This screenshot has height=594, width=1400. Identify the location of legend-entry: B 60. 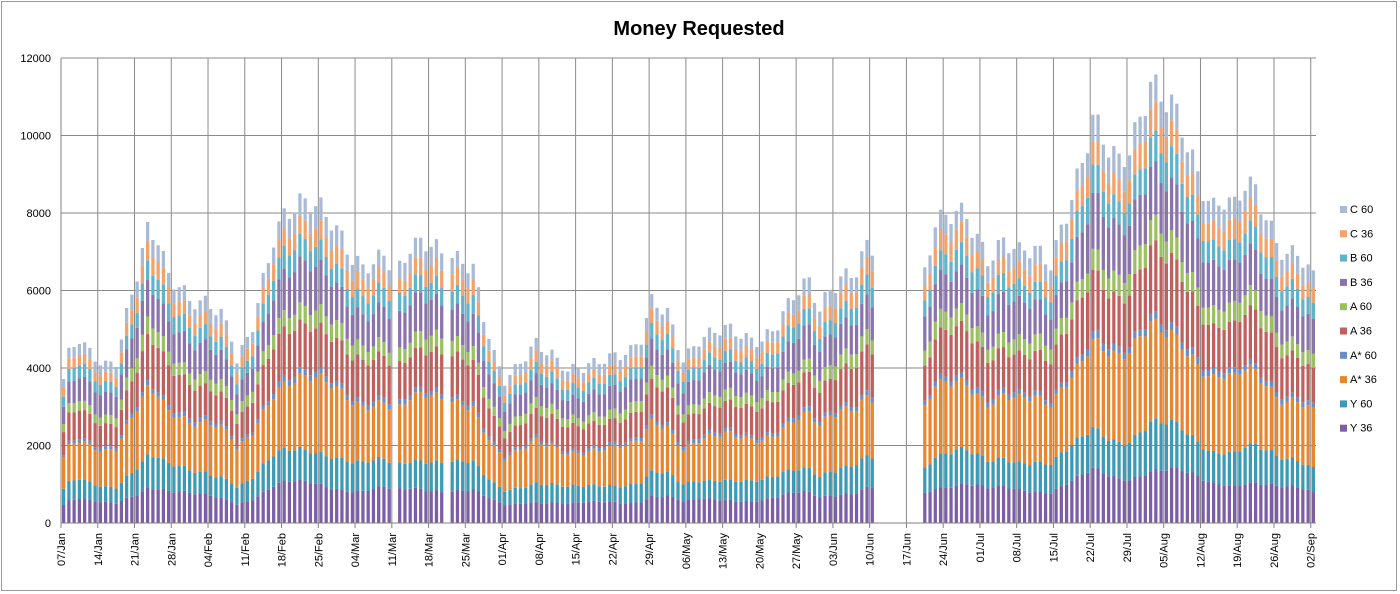
(1361, 259).